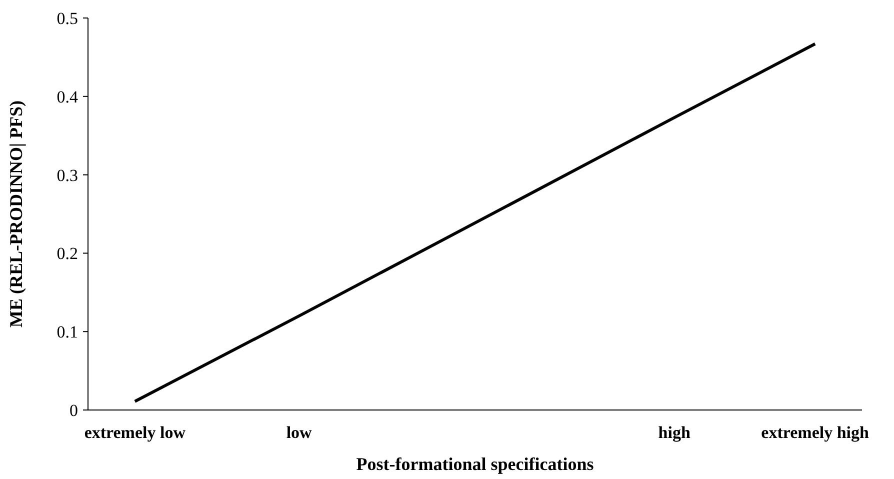 Image resolution: width=894 pixels, height=479 pixels. Describe the element at coordinates (74, 410) in the screenshot. I see `y-tick-label: 0` at that location.